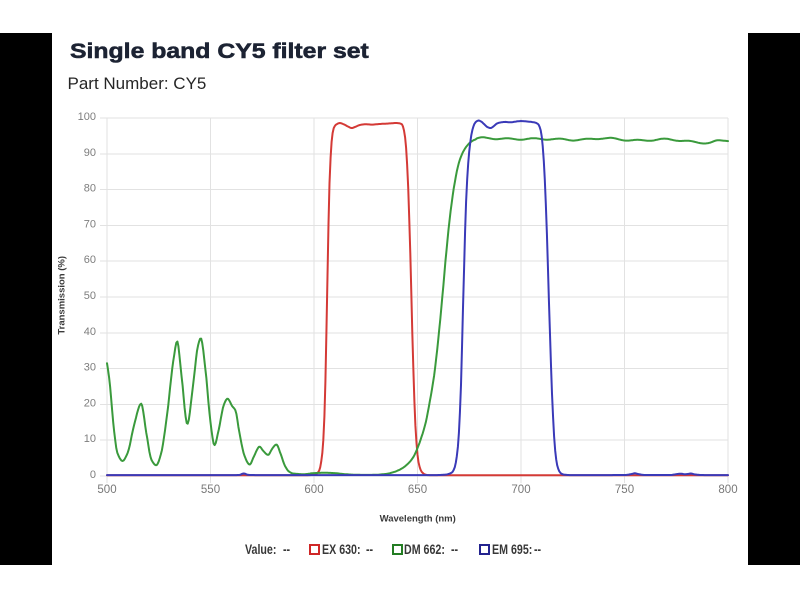 This screenshot has width=800, height=600. What do you see at coordinates (90, 260) in the screenshot?
I see `svg-text: 60` at bounding box center [90, 260].